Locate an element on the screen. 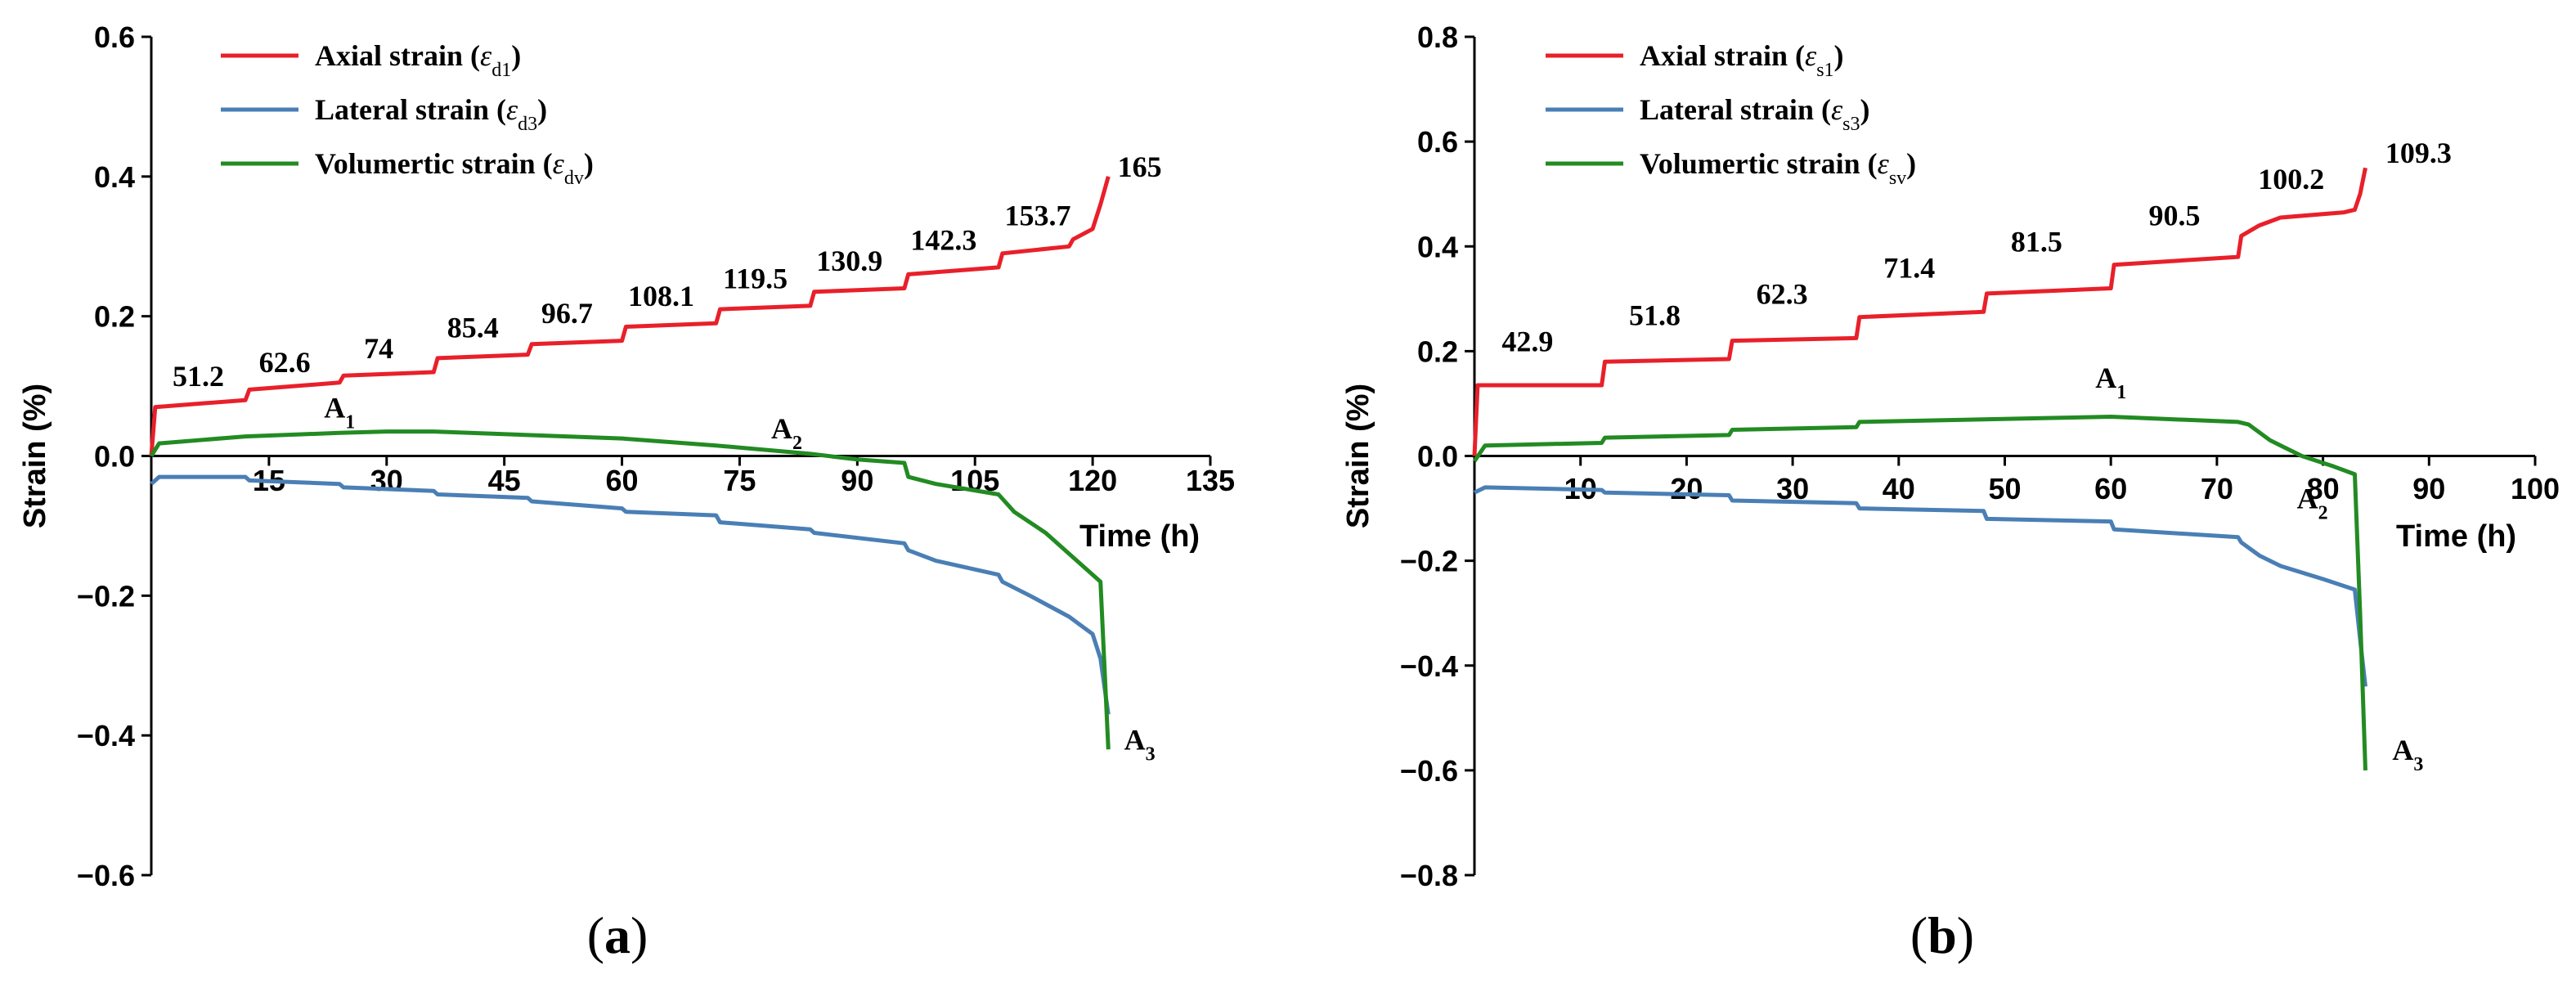  x-tick-label: 100 is located at coordinates (2536, 488).